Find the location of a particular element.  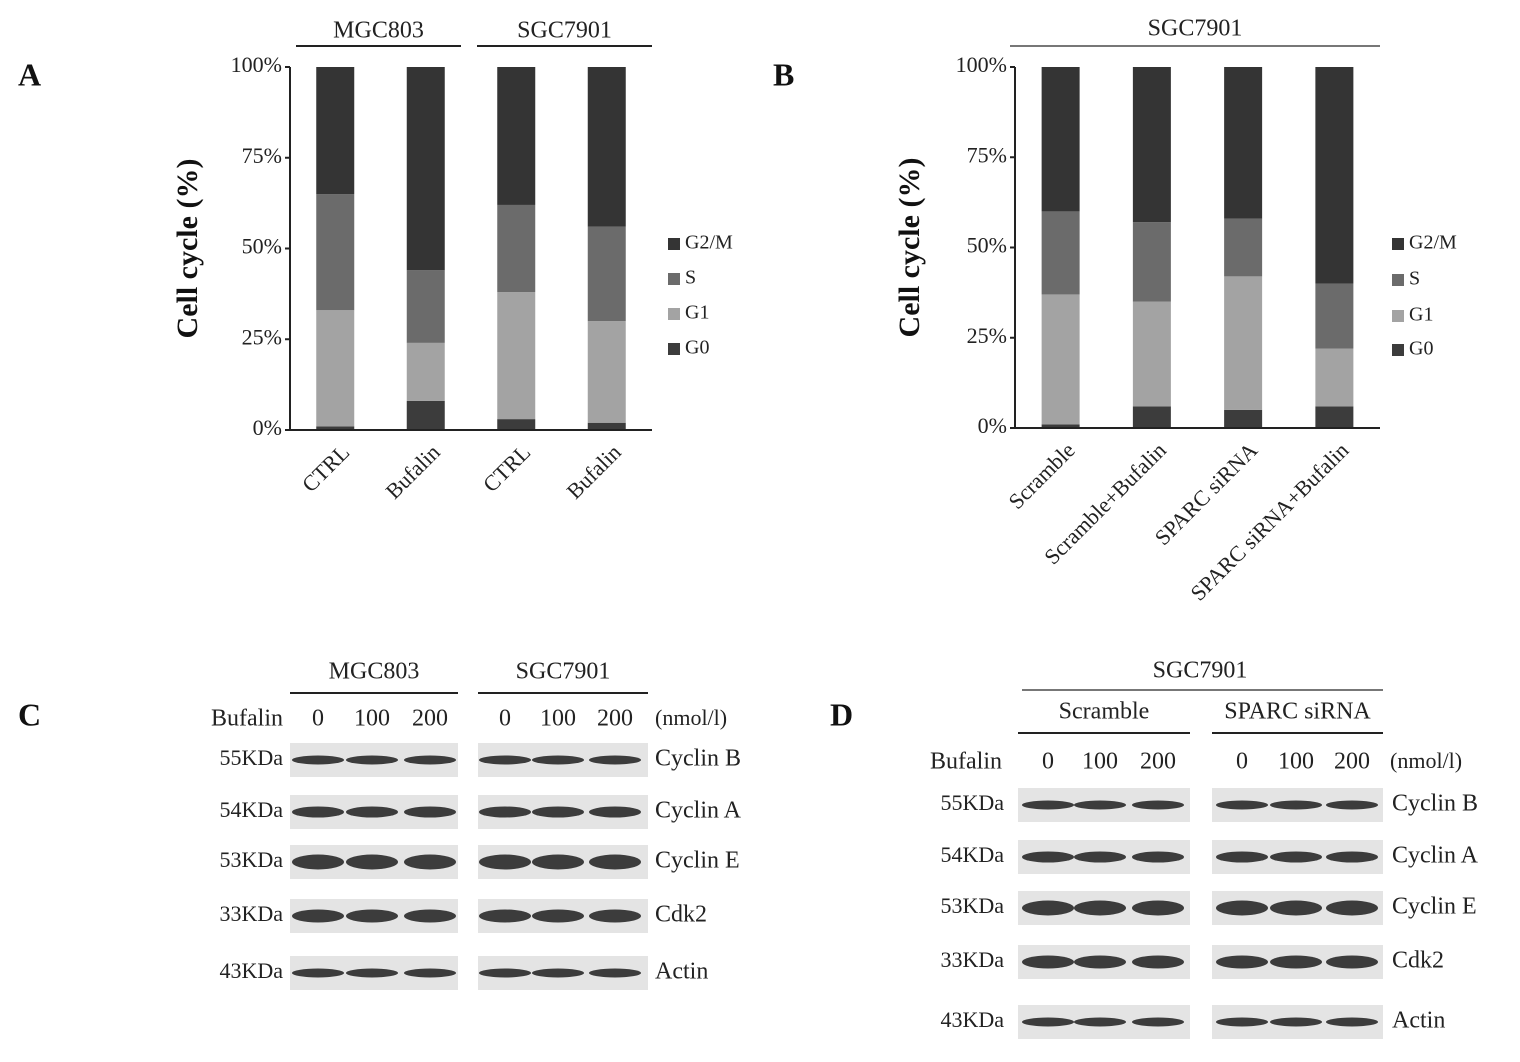

y-tick-label: 0% is located at coordinates (267, 427).